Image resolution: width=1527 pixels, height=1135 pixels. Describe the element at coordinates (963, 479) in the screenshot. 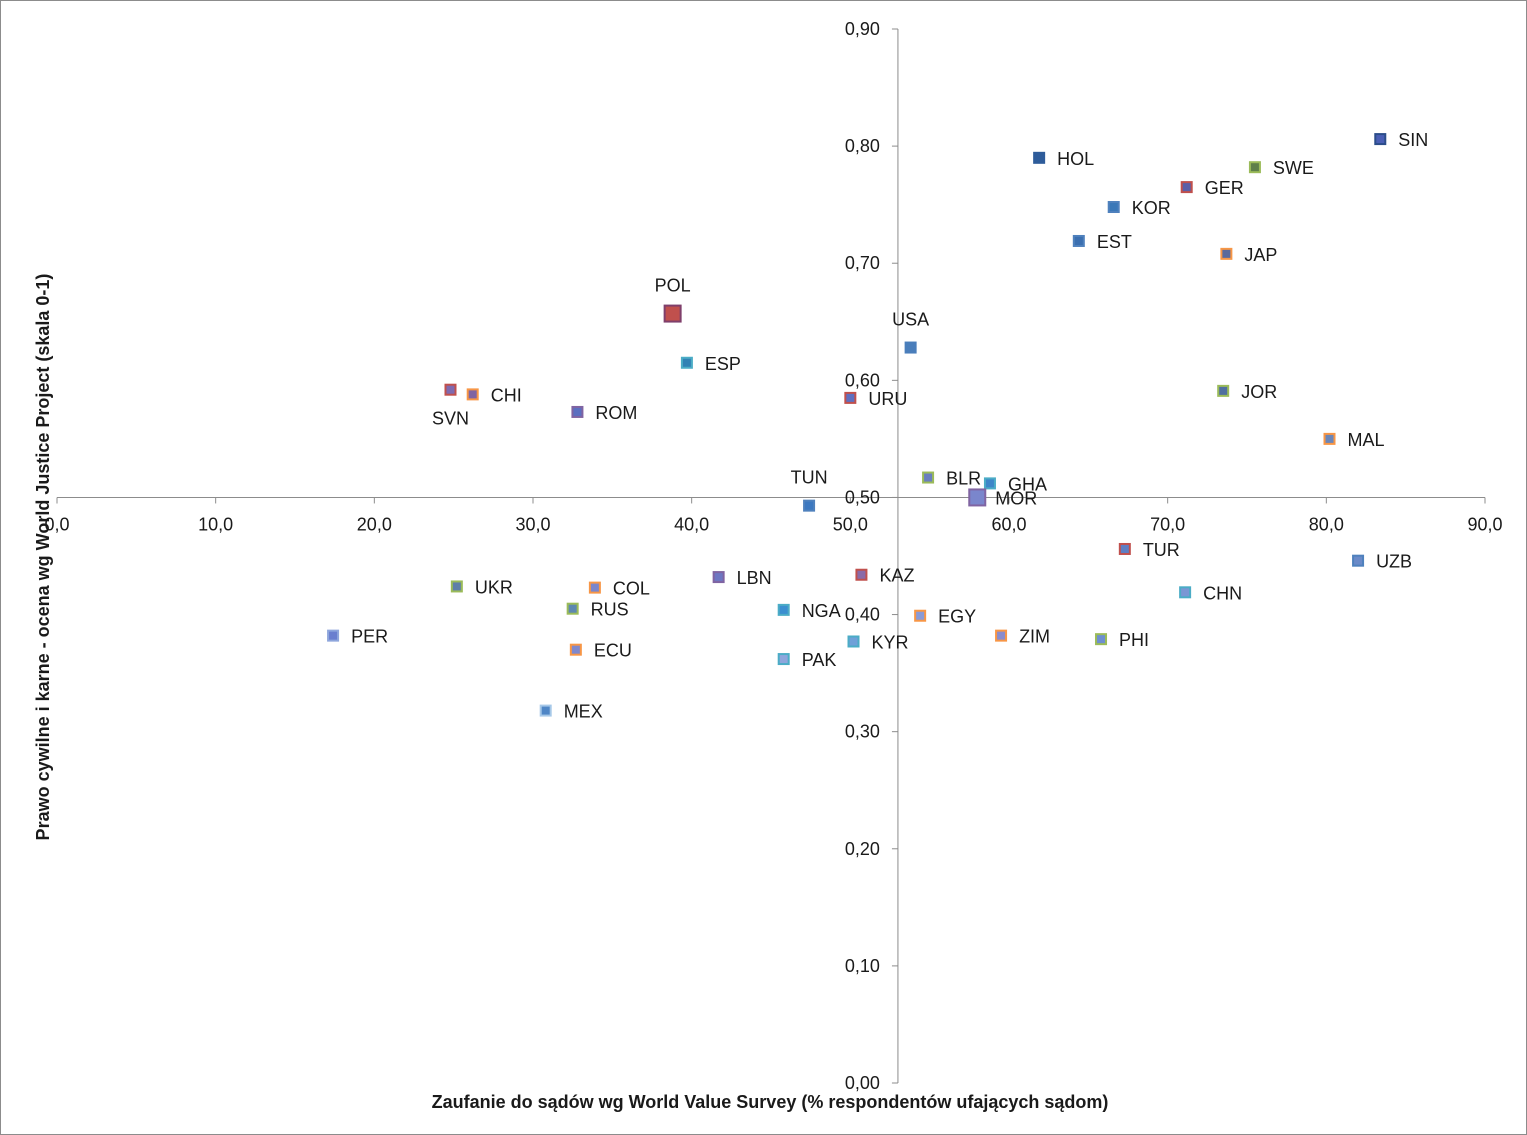

I see `point-label-blr: BLR` at that location.